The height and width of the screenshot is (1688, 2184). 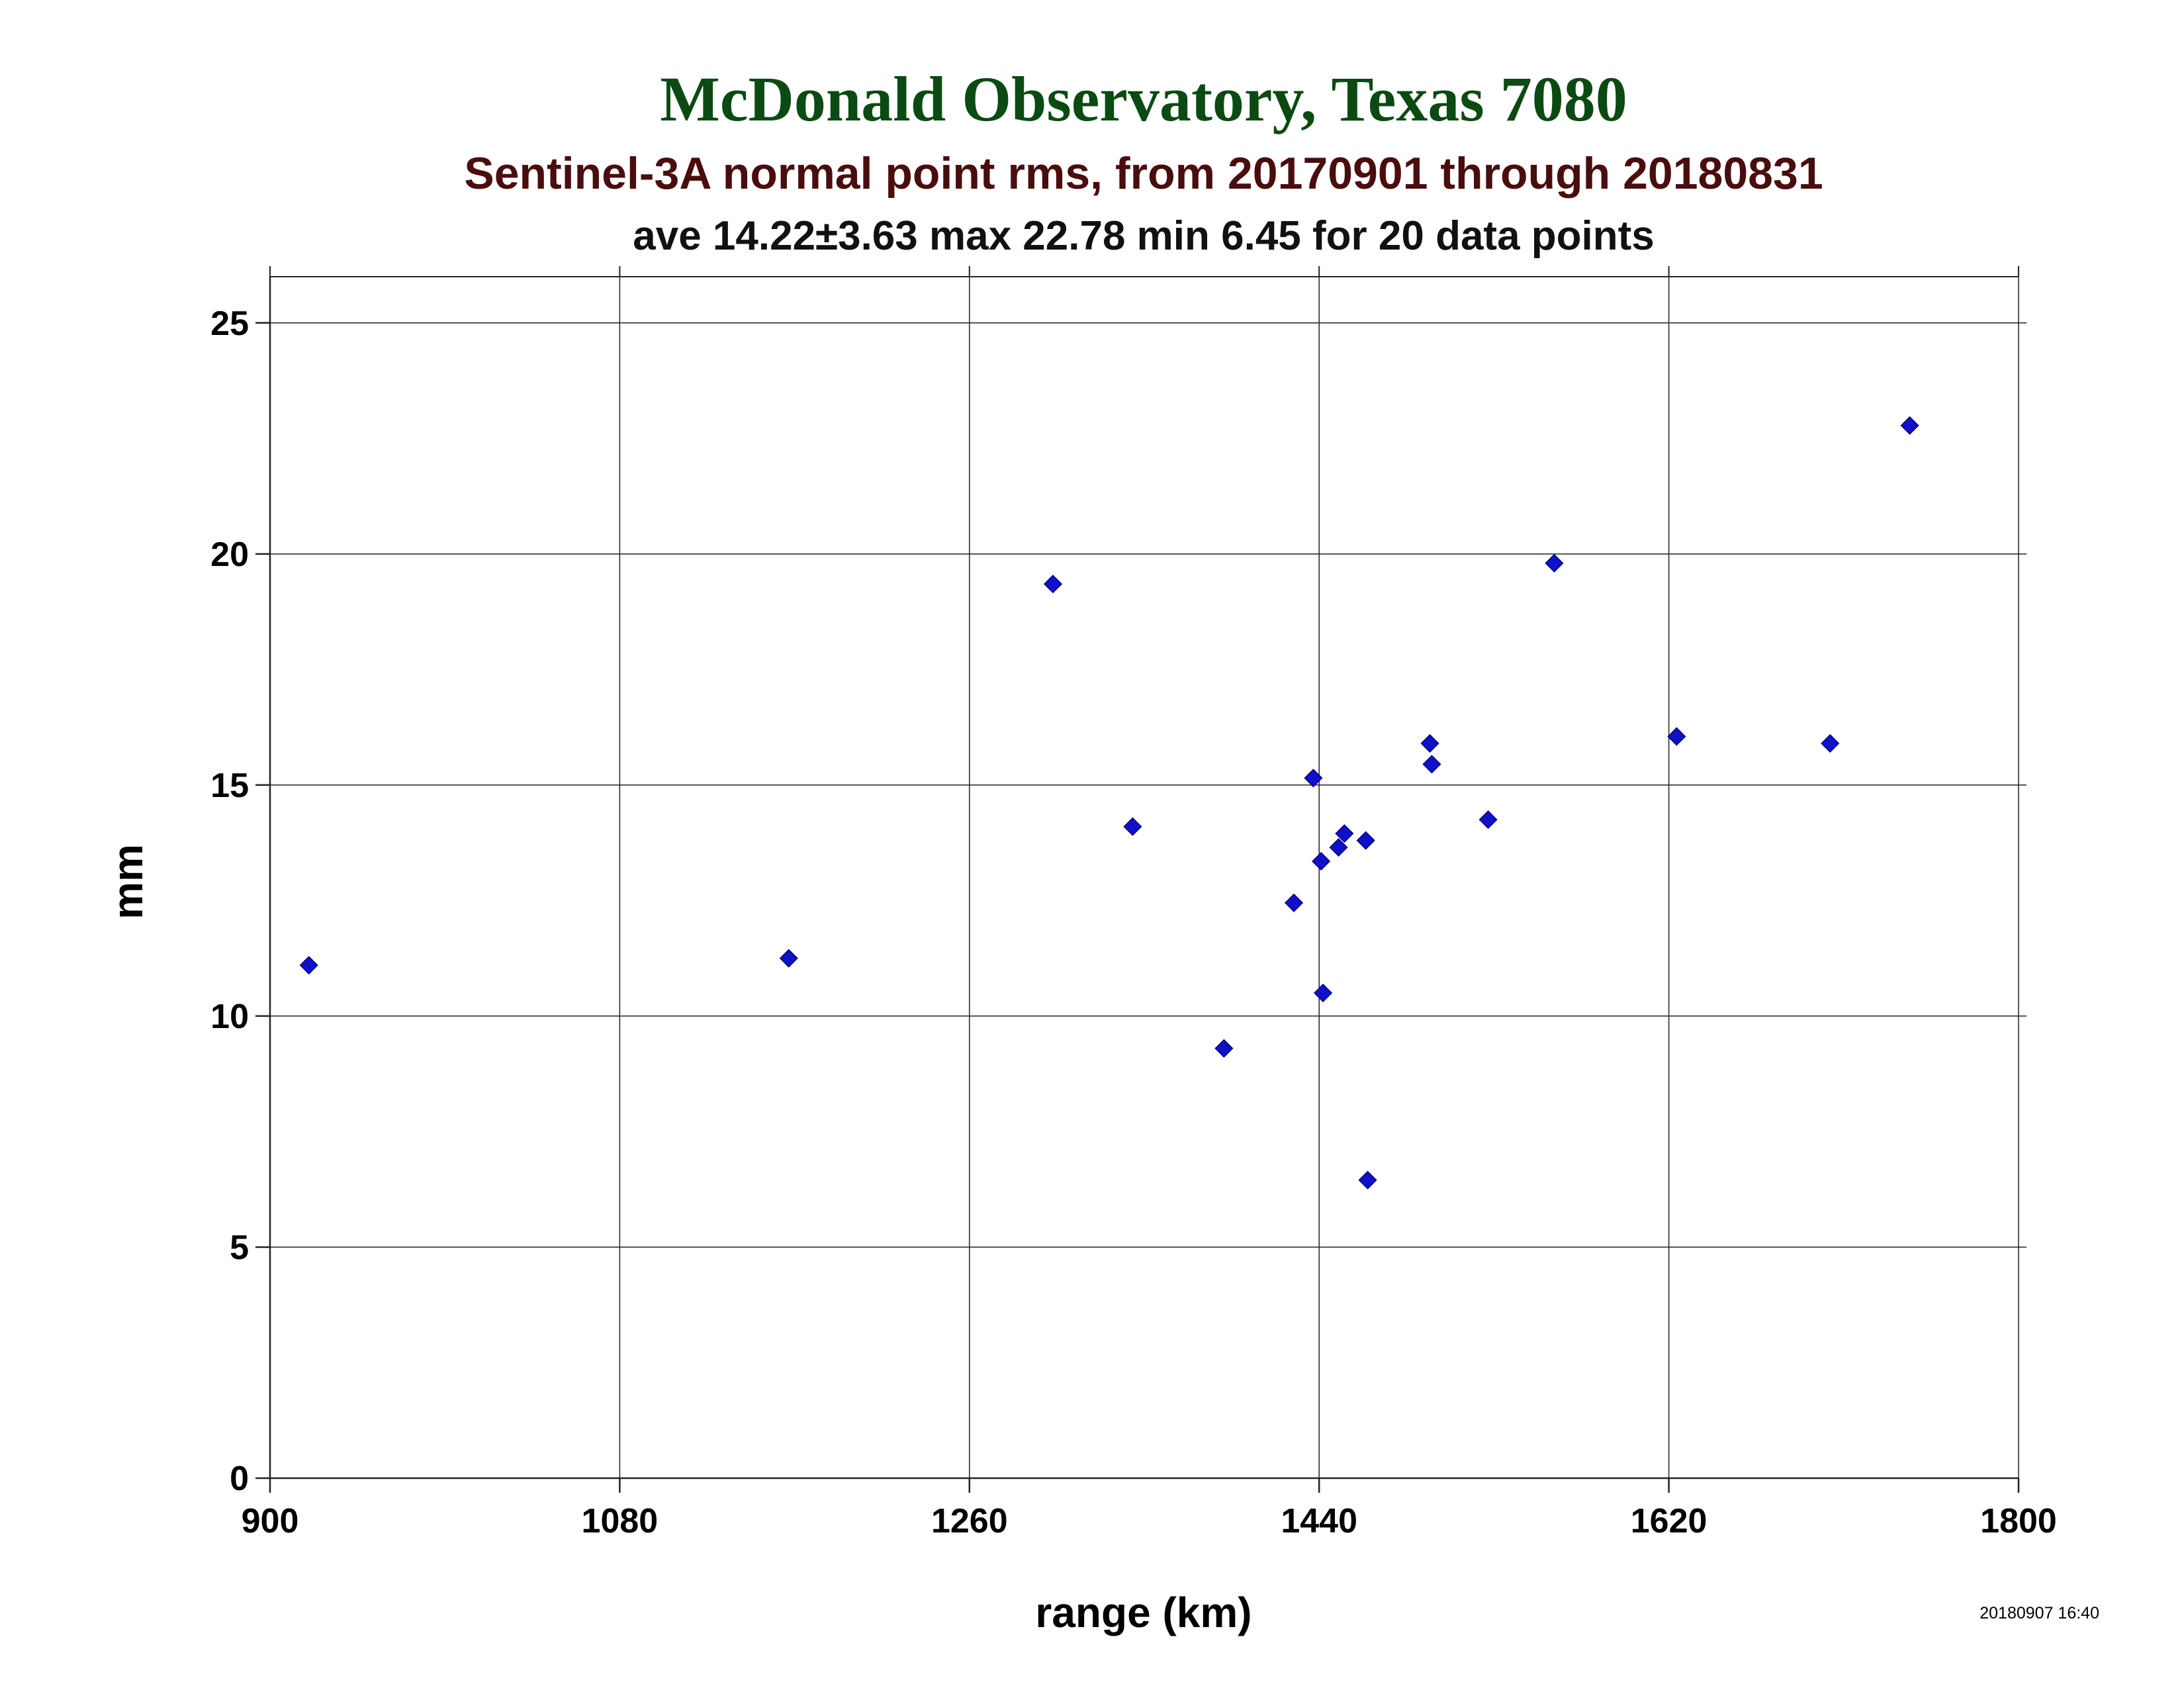 What do you see at coordinates (1669, 1521) in the screenshot?
I see `x-tick-label: 1620` at bounding box center [1669, 1521].